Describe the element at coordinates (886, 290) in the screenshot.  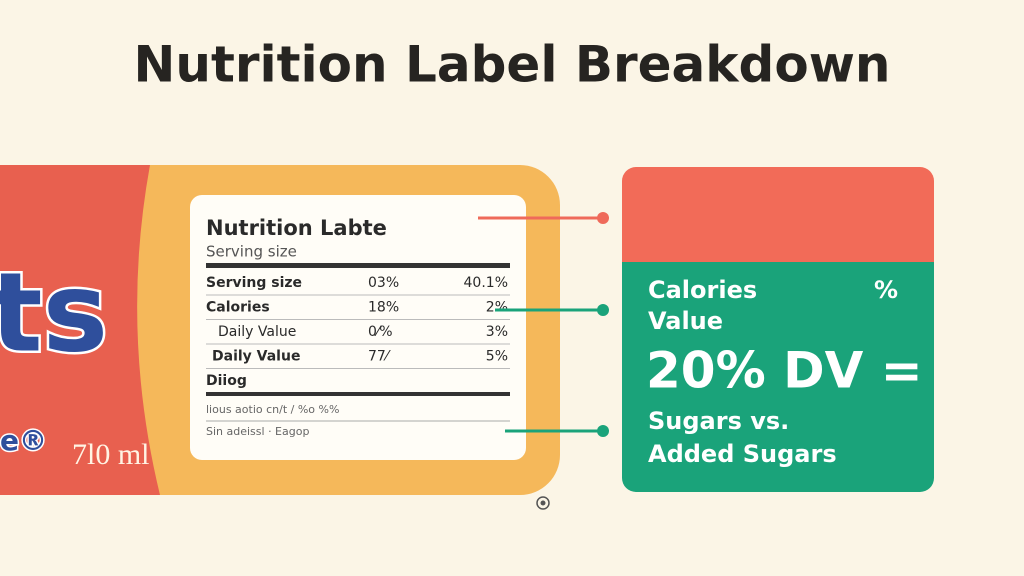
I see `panel-text: %` at that location.